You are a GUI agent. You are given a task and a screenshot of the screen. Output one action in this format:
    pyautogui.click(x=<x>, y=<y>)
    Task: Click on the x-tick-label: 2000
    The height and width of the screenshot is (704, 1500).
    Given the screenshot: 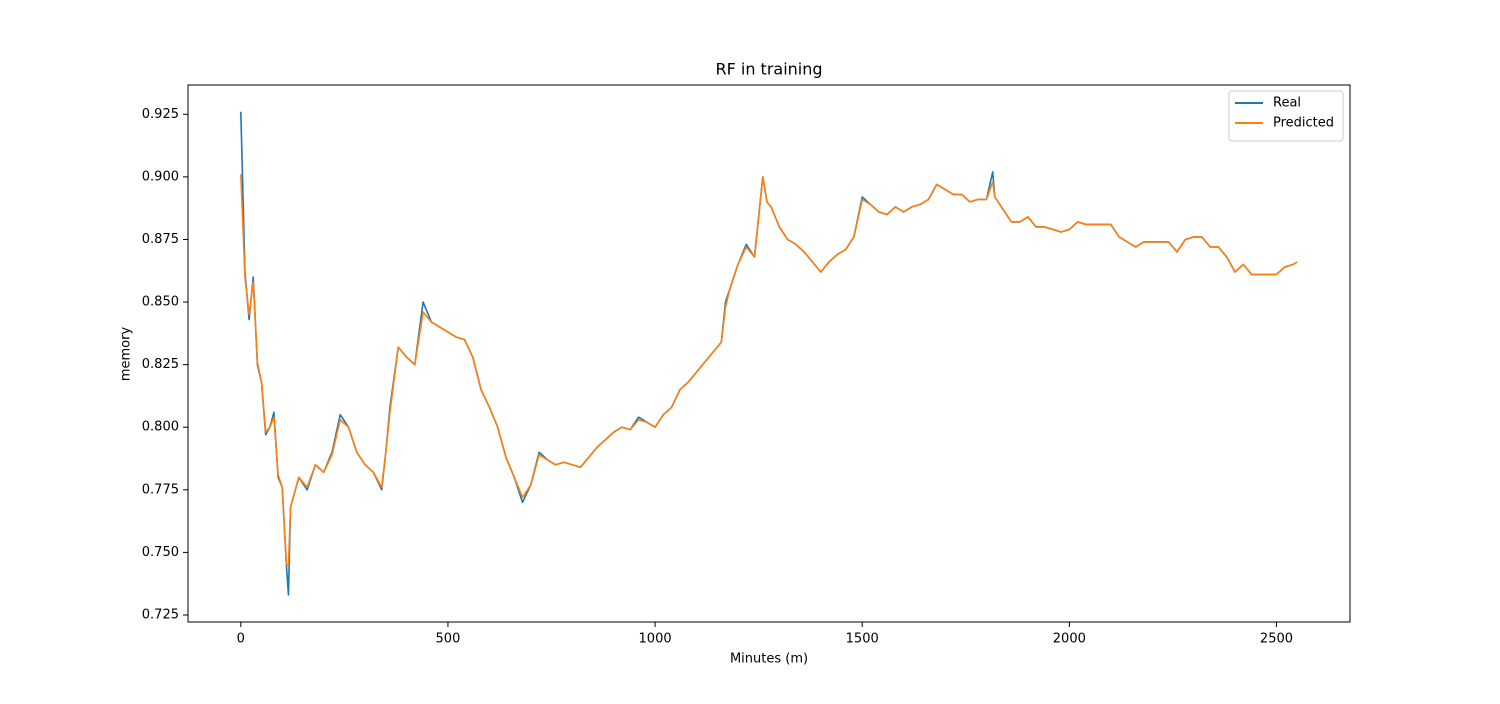 What is the action you would take?
    pyautogui.click(x=1069, y=639)
    